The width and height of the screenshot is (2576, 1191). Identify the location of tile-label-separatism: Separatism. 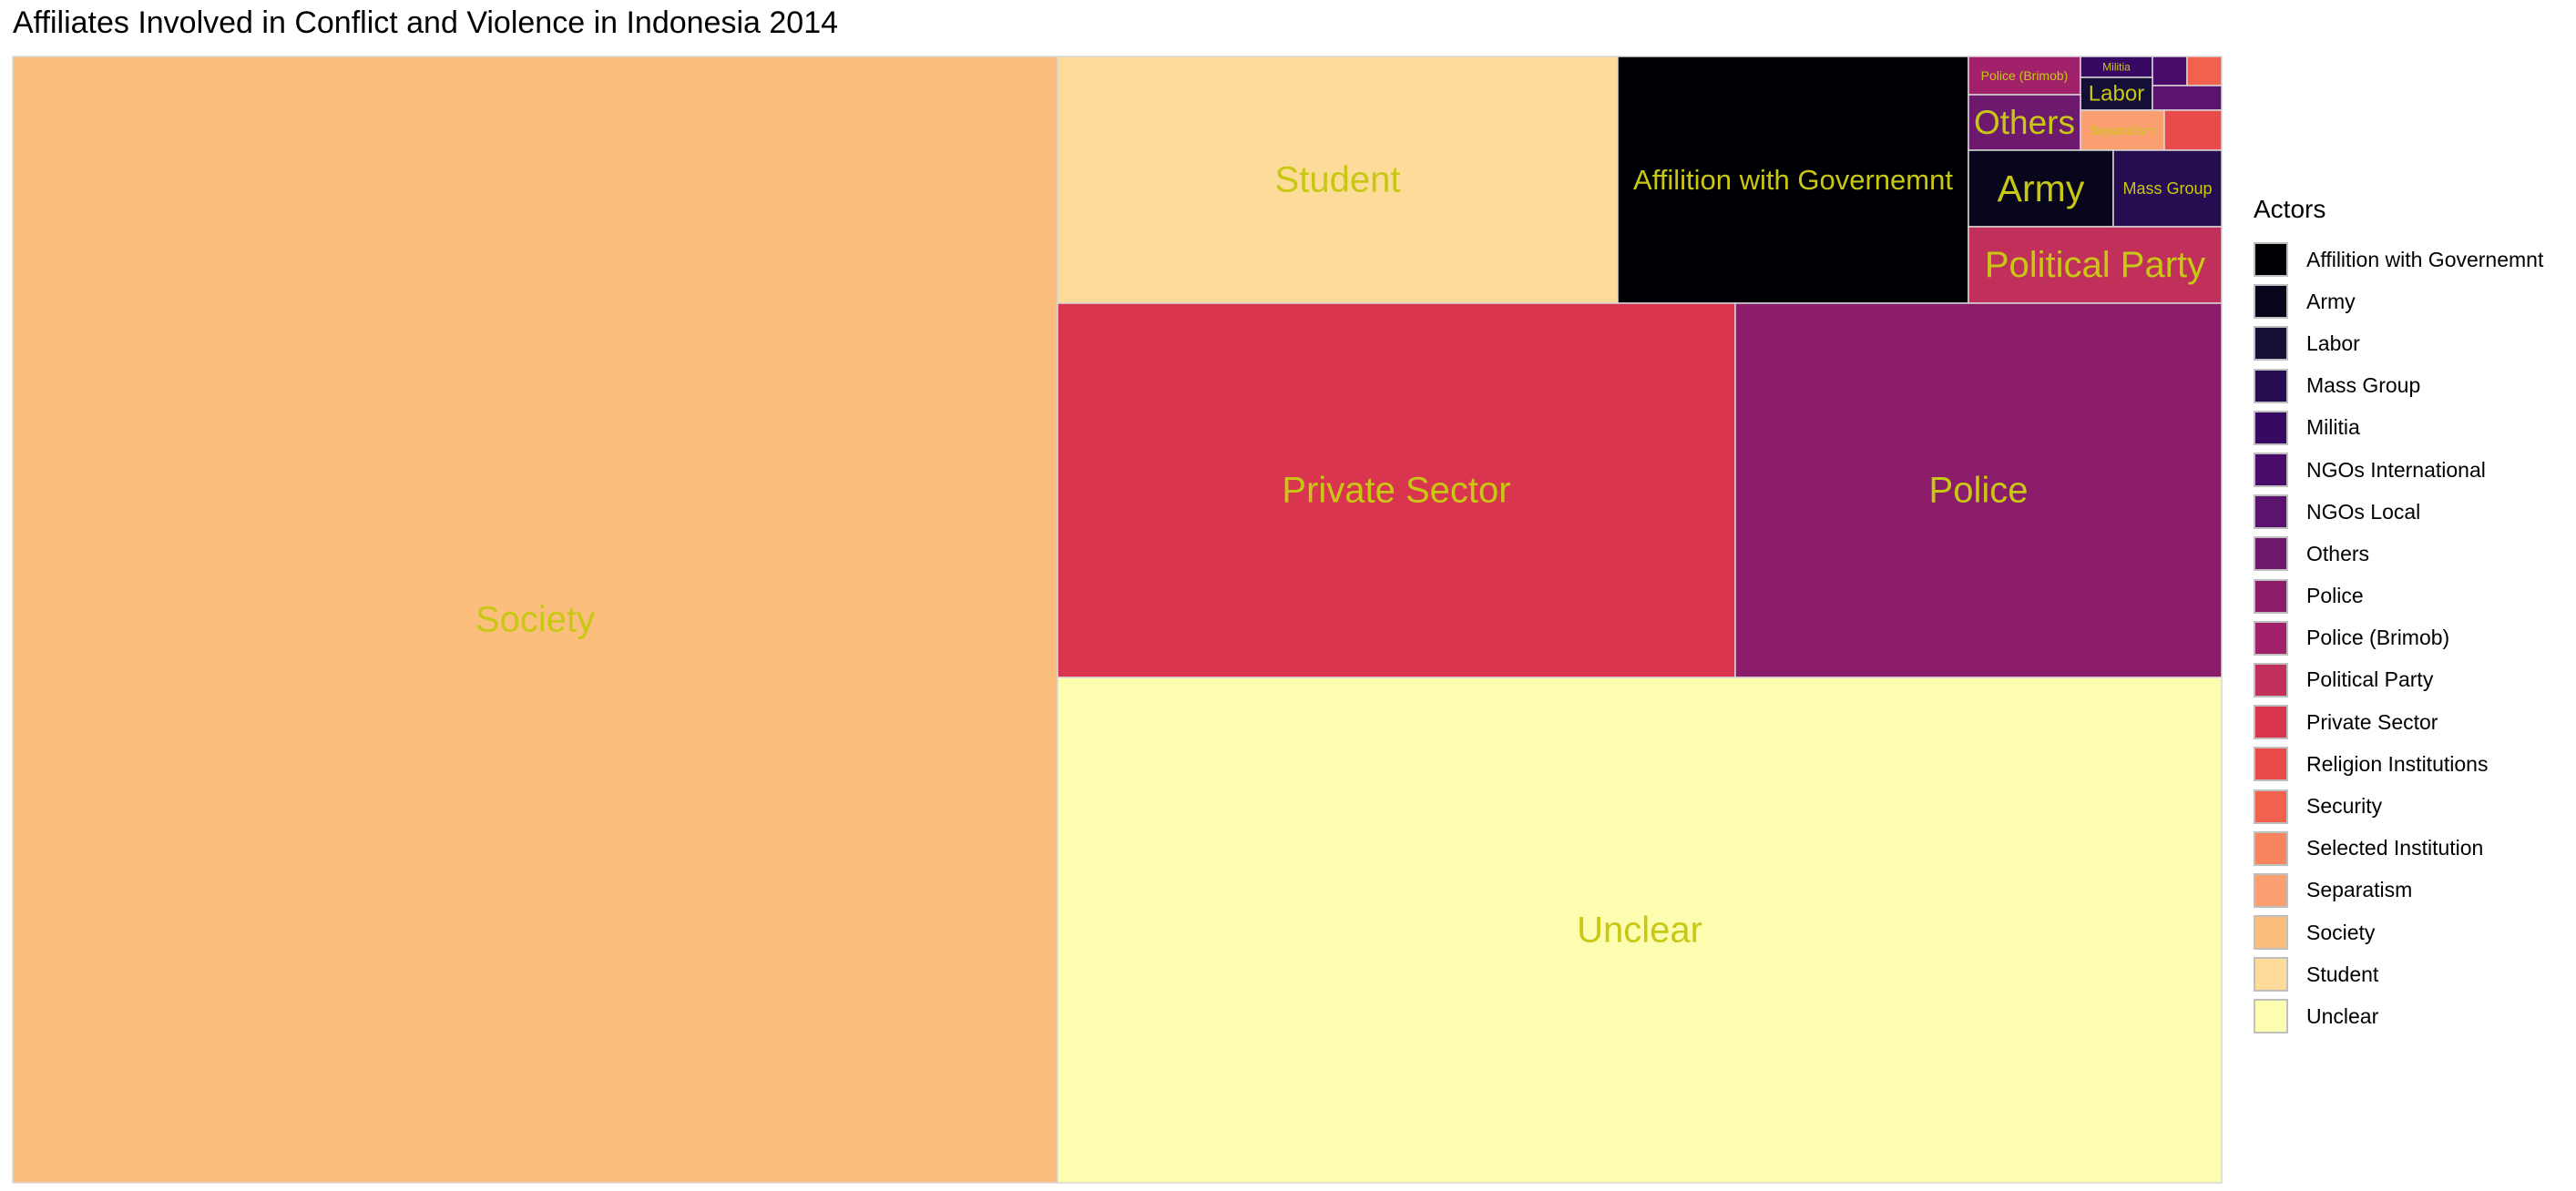
(2122, 130).